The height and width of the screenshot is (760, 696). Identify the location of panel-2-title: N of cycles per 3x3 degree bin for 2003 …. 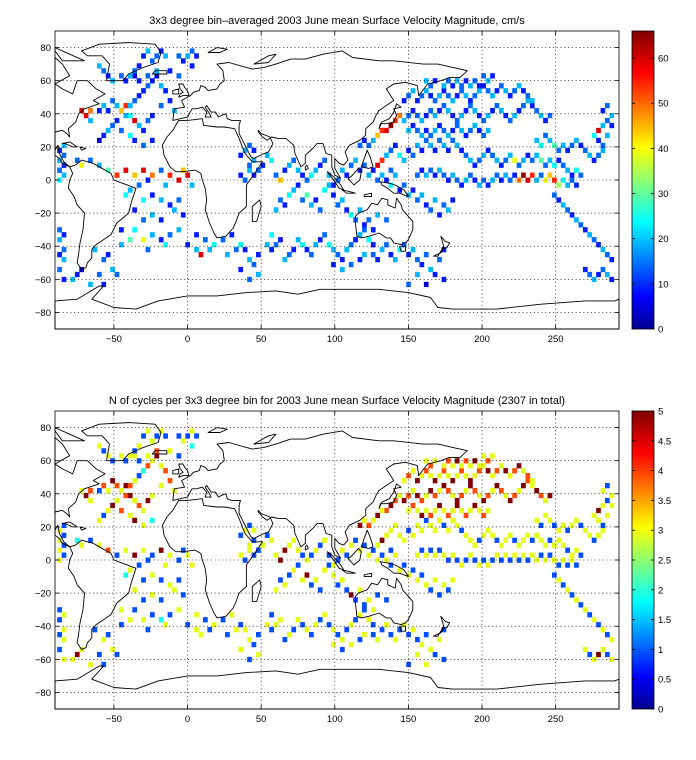
(337, 401).